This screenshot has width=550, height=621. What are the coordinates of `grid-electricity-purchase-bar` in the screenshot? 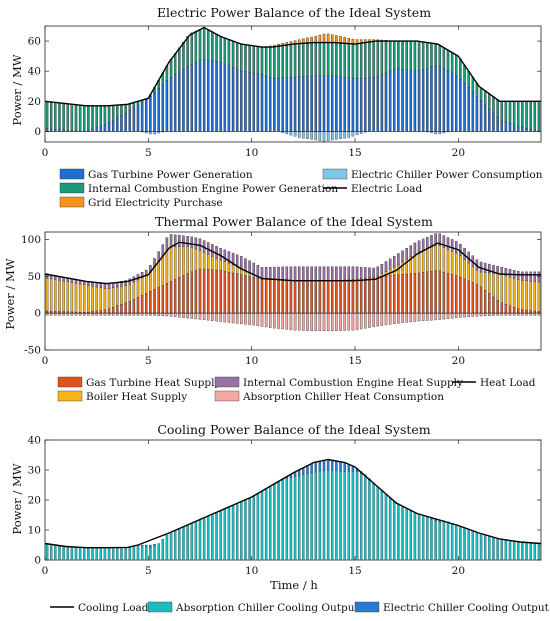 It's located at (349, 41).